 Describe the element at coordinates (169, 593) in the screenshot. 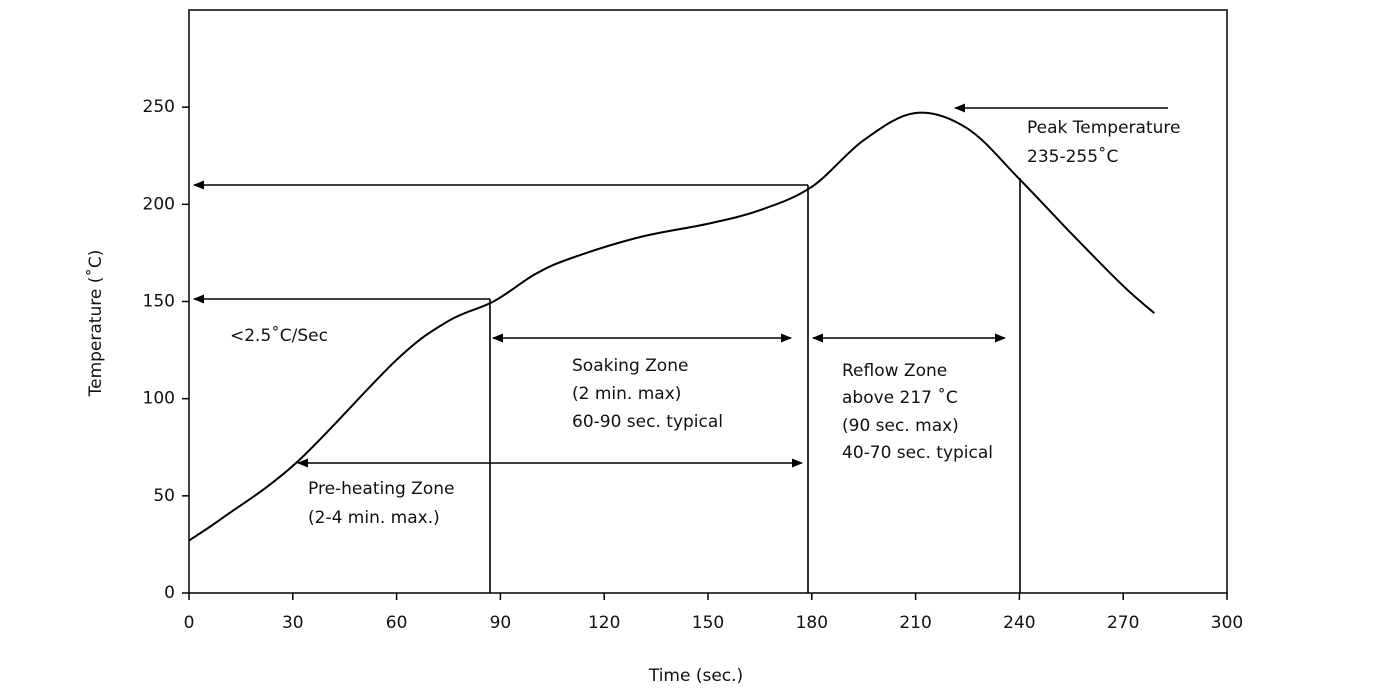

I see `y-tick-label: 0` at that location.